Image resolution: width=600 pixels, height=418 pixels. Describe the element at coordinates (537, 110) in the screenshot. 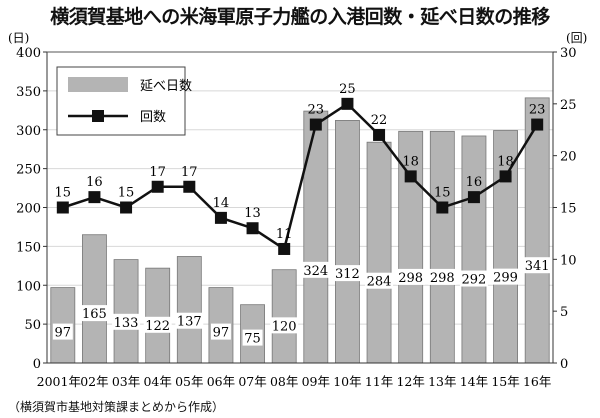

I see `line-value-label: 23` at that location.